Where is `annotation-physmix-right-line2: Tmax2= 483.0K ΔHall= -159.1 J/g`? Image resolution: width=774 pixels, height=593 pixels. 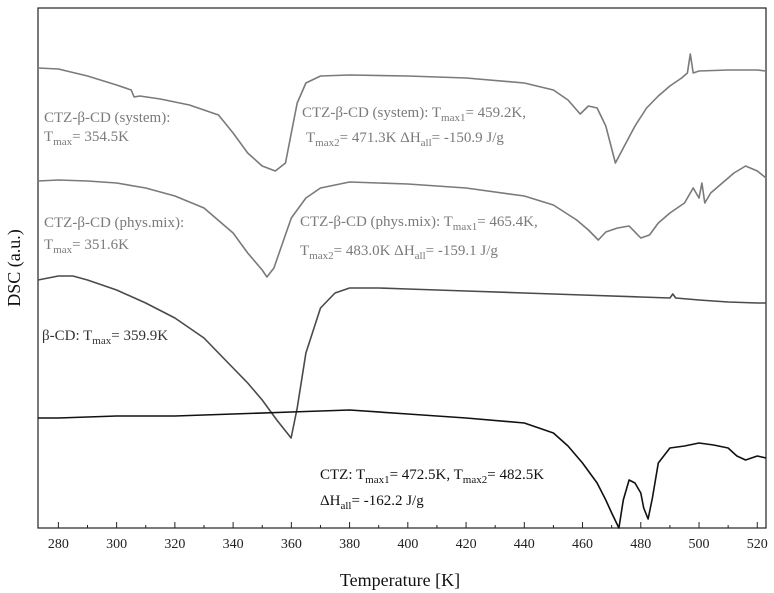 annotation-physmix-right-line2: Tmax2= 483.0K ΔHall= -159.1 J/g is located at coordinates (399, 252).